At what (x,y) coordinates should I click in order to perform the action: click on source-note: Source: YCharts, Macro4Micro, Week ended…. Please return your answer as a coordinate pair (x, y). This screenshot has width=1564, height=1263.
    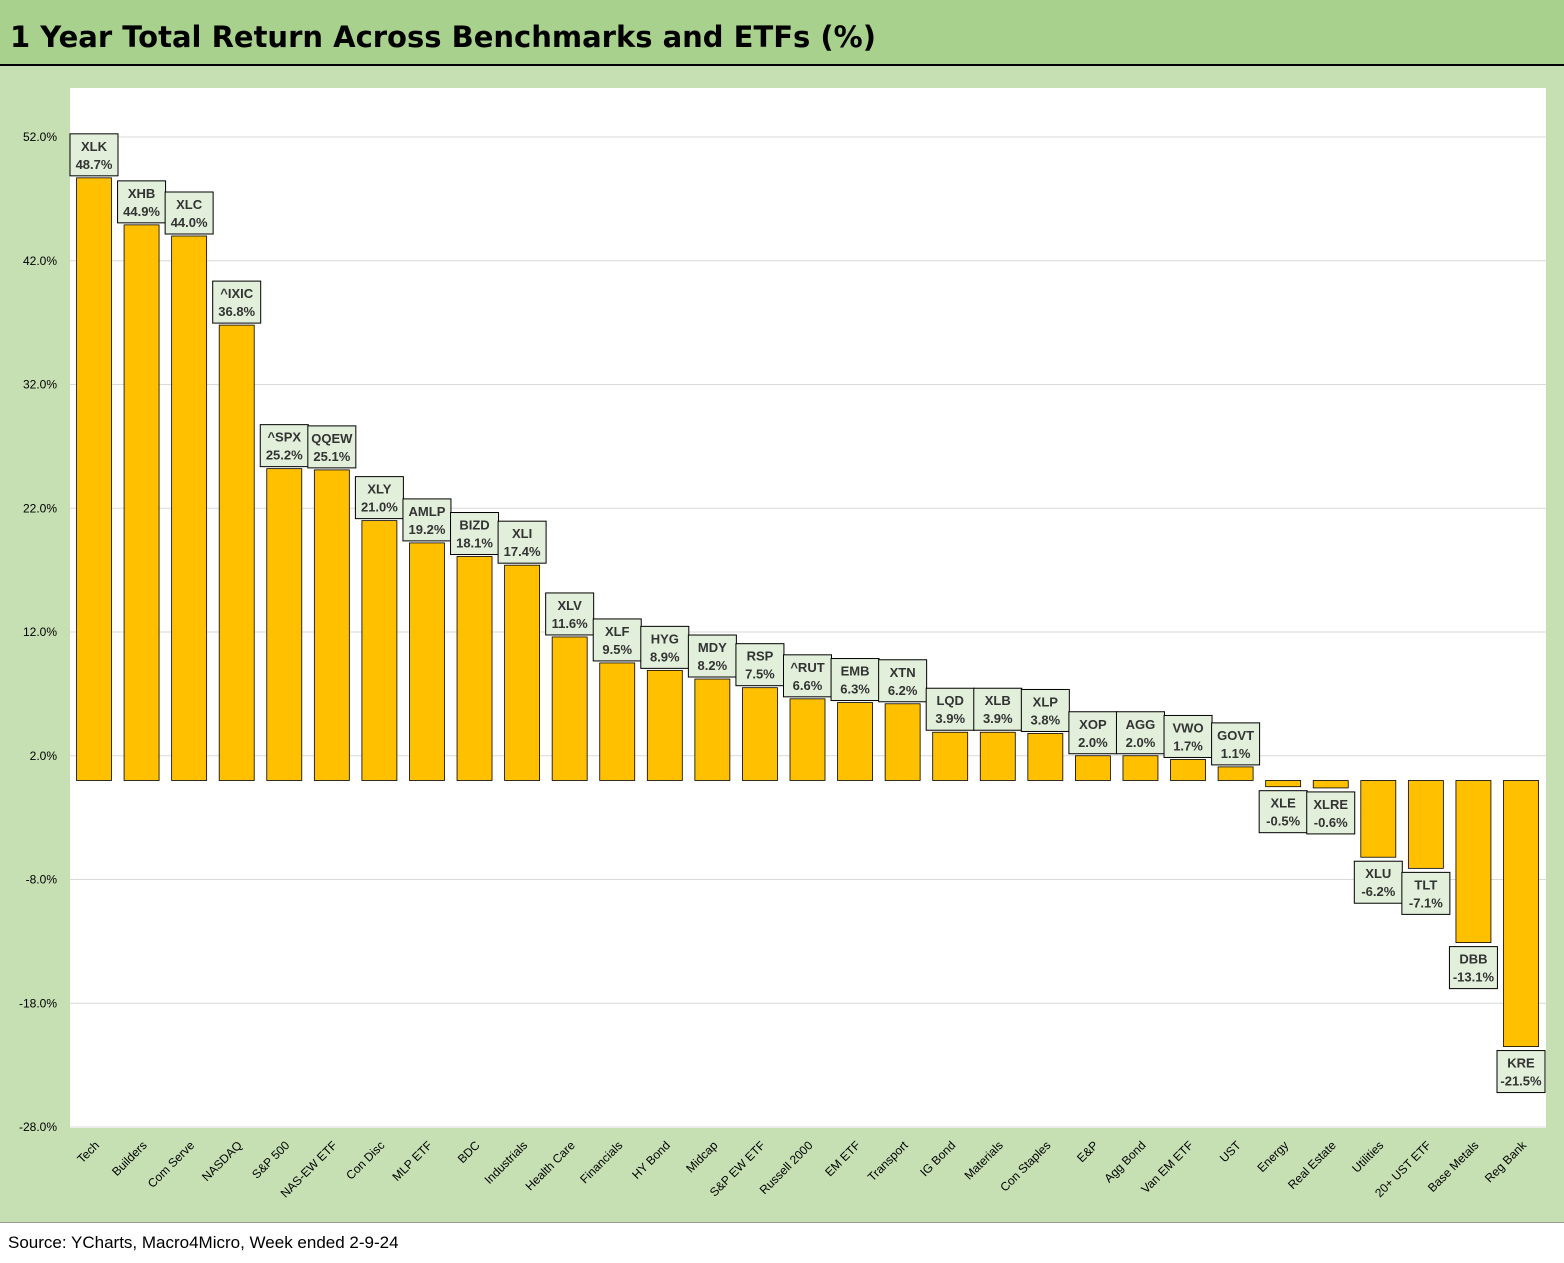
    Looking at the image, I should click on (203, 1242).